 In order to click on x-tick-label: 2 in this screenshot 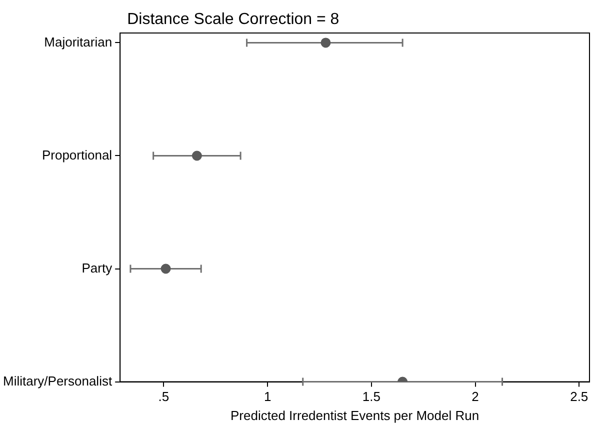, I will do `click(475, 396)`.